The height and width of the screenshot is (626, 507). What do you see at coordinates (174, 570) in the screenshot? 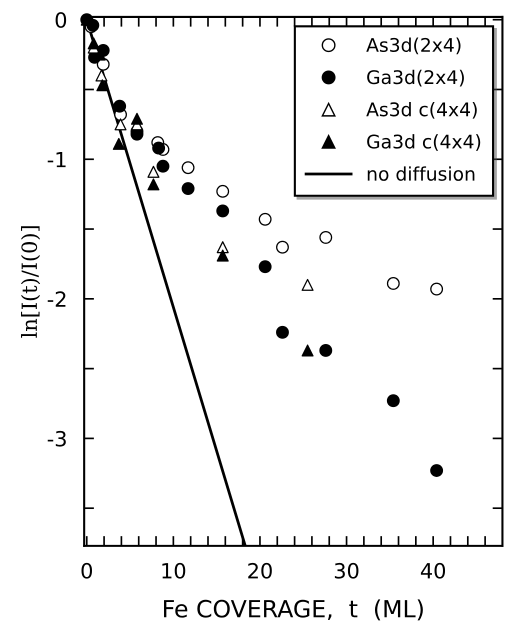
I see `x-tick-label: 10` at bounding box center [174, 570].